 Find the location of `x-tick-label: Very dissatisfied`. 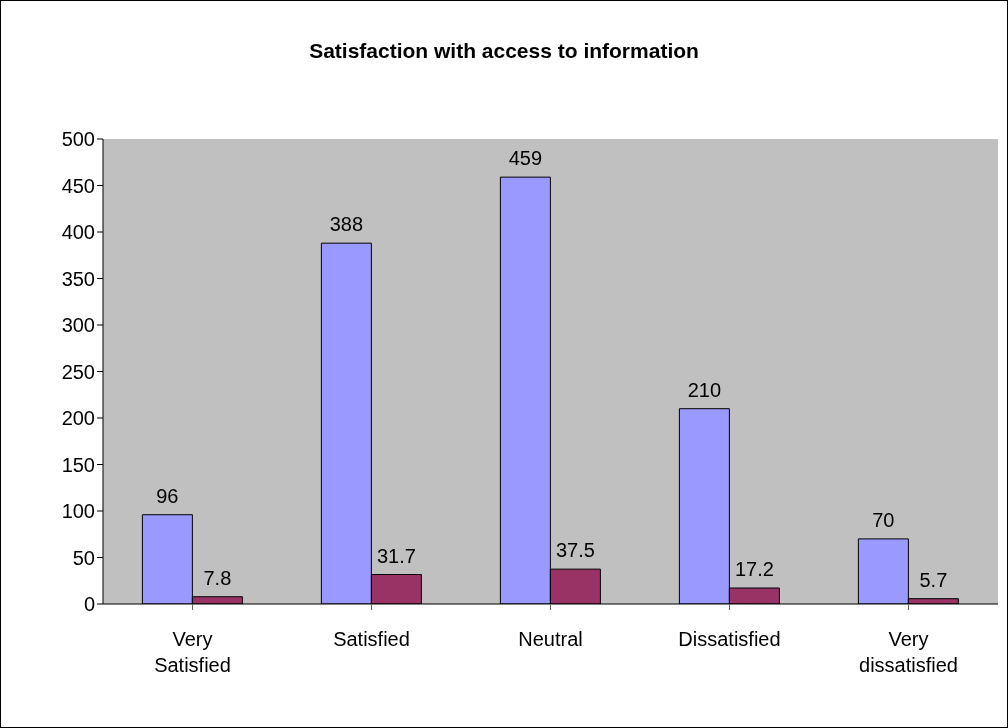

x-tick-label: Very dissatisfied is located at coordinates (908, 652).